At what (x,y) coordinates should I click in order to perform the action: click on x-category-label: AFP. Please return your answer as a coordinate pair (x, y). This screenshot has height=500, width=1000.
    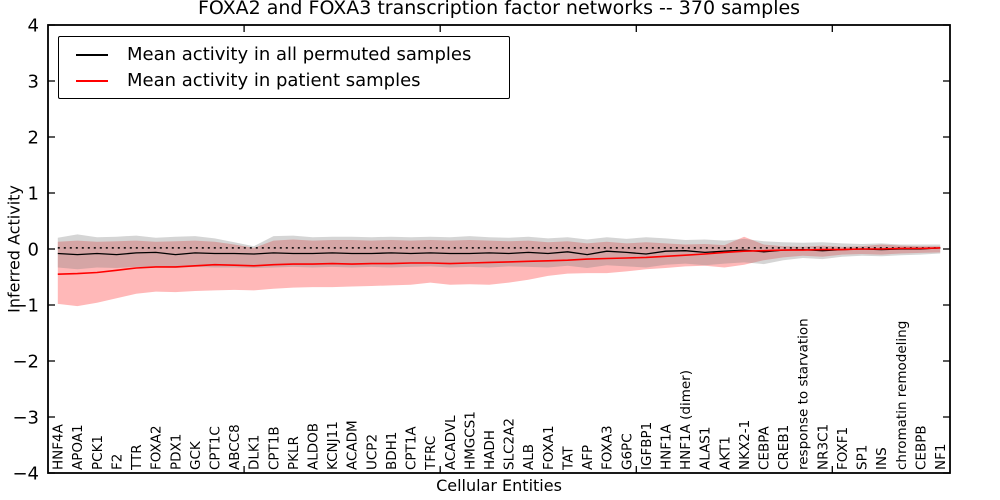
    Looking at the image, I should click on (588, 457).